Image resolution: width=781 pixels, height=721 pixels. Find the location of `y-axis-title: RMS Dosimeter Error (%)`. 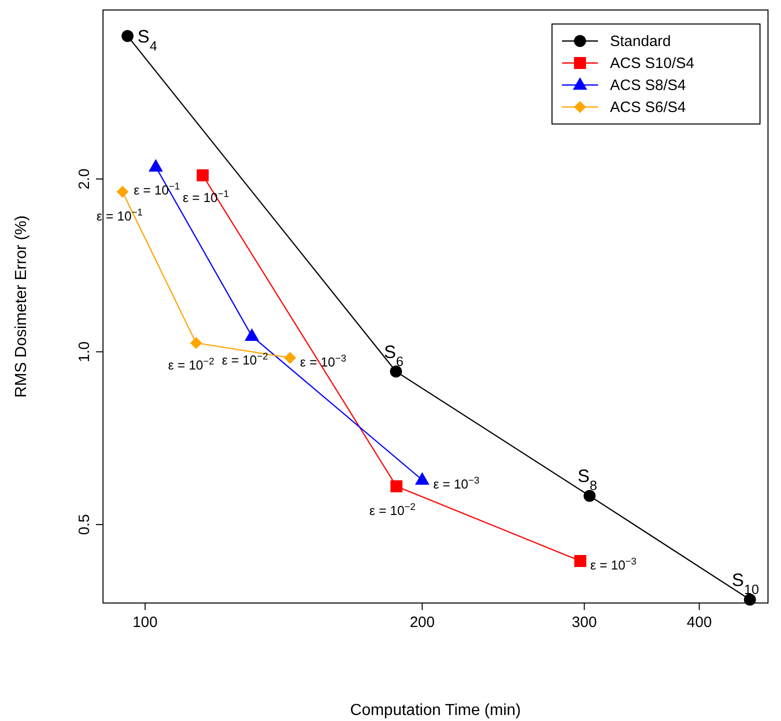

y-axis-title: RMS Dosimeter Error (%) is located at coordinates (21, 306).